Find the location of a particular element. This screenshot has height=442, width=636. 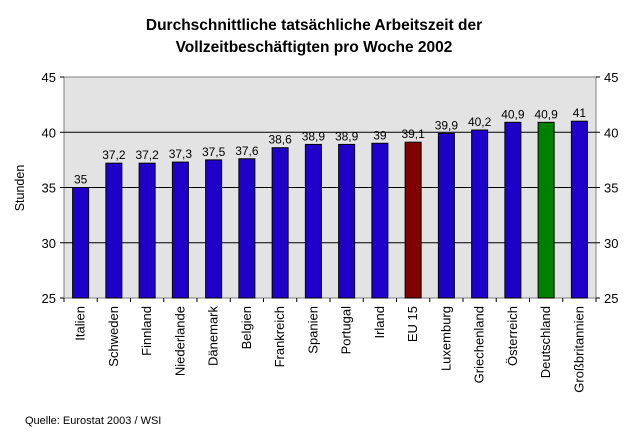

category-label: EU 15 is located at coordinates (412, 324).